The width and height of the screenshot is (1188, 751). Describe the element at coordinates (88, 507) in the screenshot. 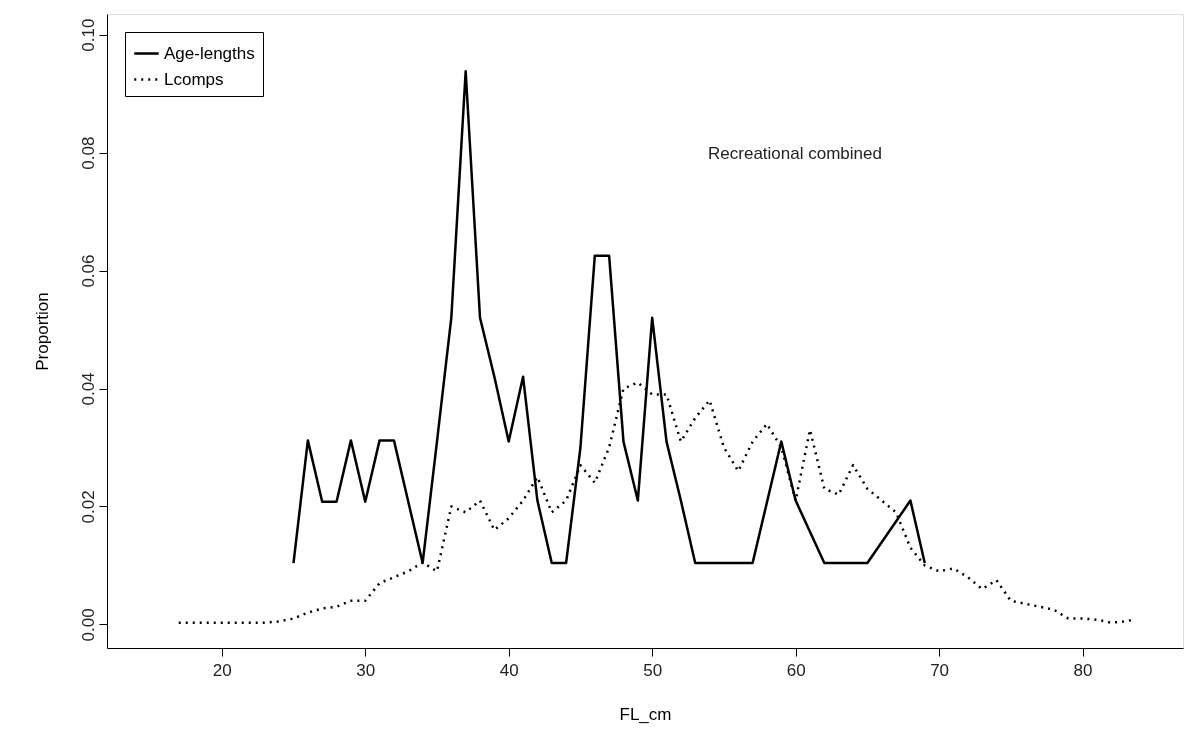

I see `y-tick-label: 0.02` at that location.